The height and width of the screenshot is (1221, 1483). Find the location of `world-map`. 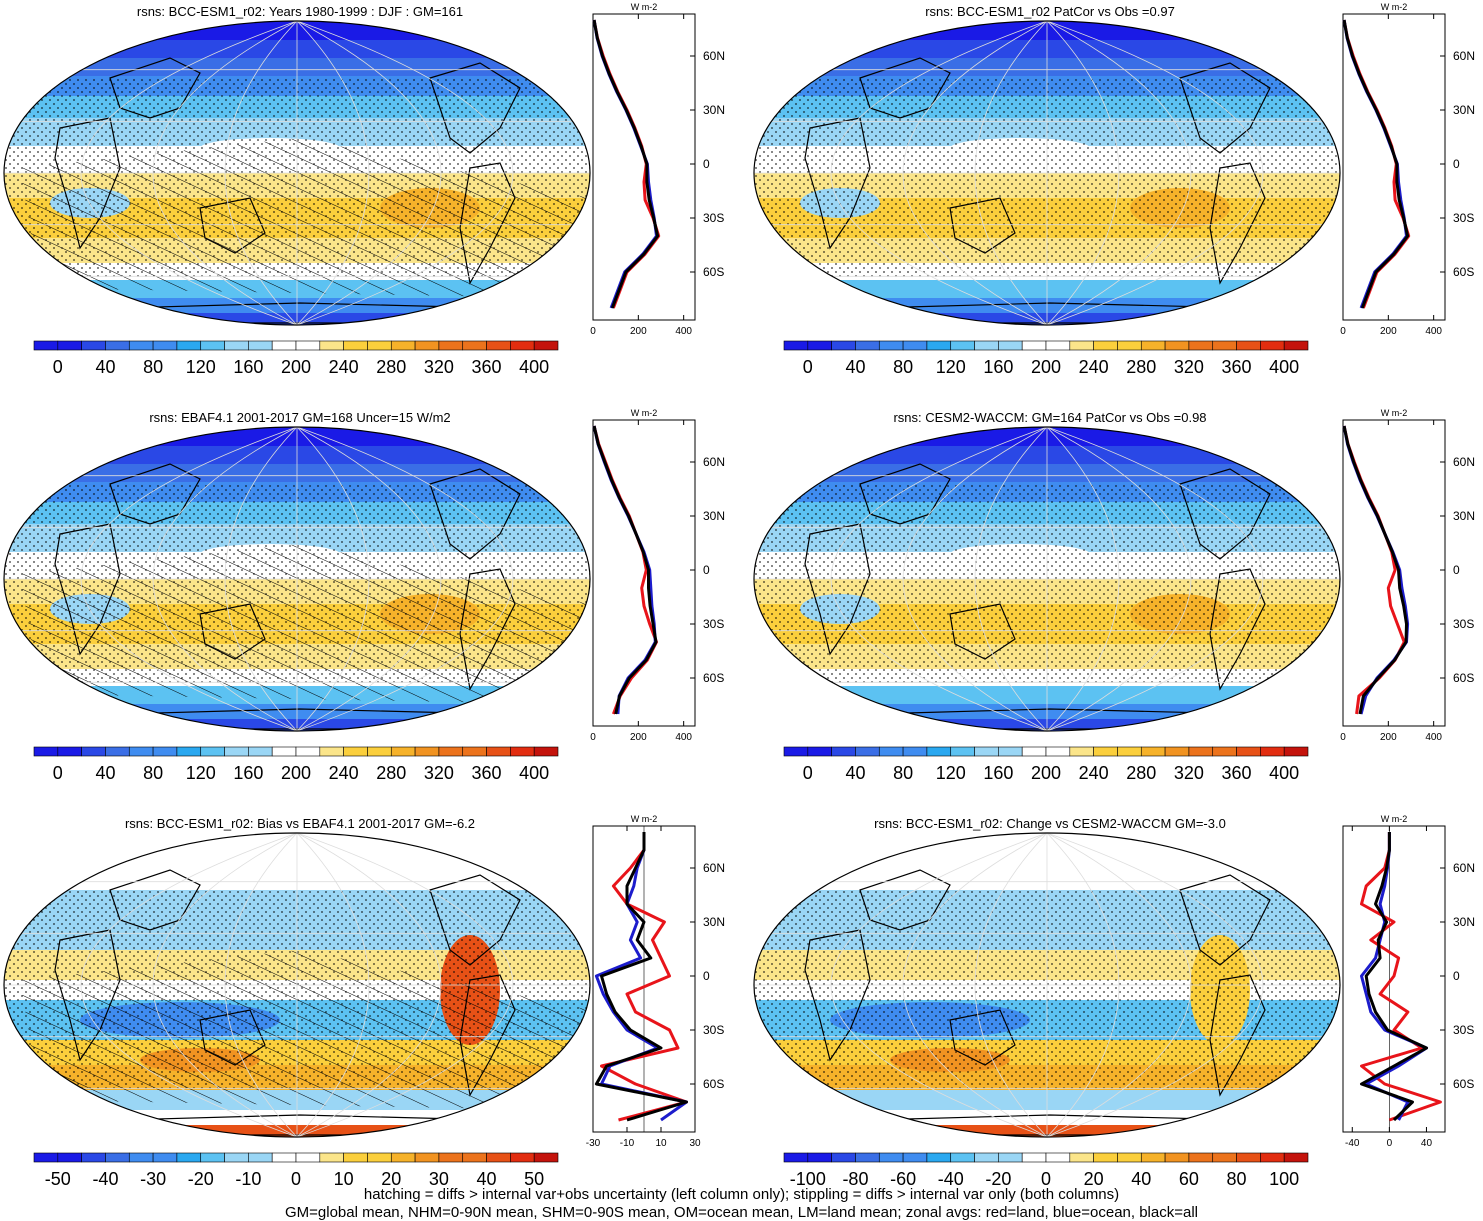

world-map is located at coordinates (297, 173).